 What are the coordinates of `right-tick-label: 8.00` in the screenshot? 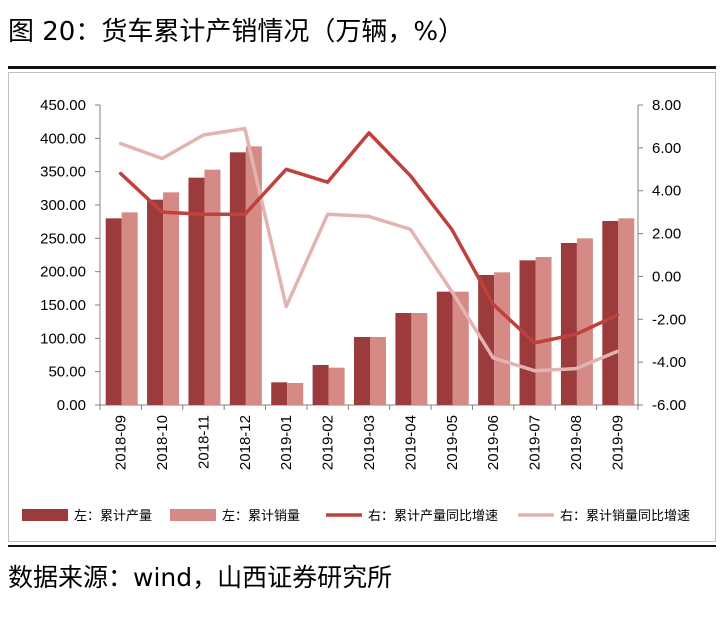 It's located at (666, 105).